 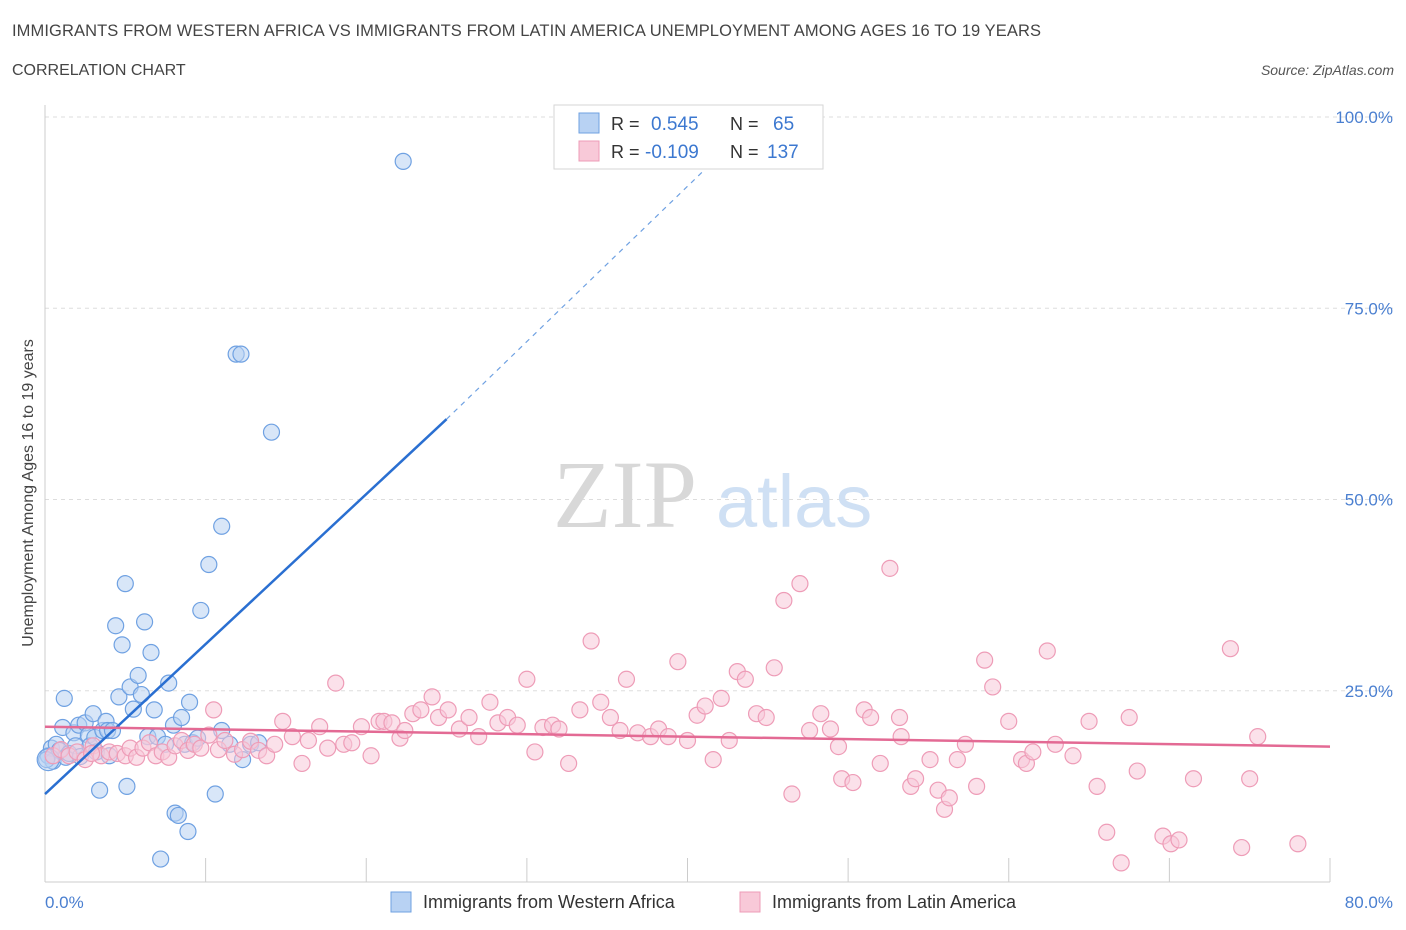 What do you see at coordinates (894, 902) in the screenshot?
I see `series-legend-label-latin-america: Immigrants from Latin America` at bounding box center [894, 902].